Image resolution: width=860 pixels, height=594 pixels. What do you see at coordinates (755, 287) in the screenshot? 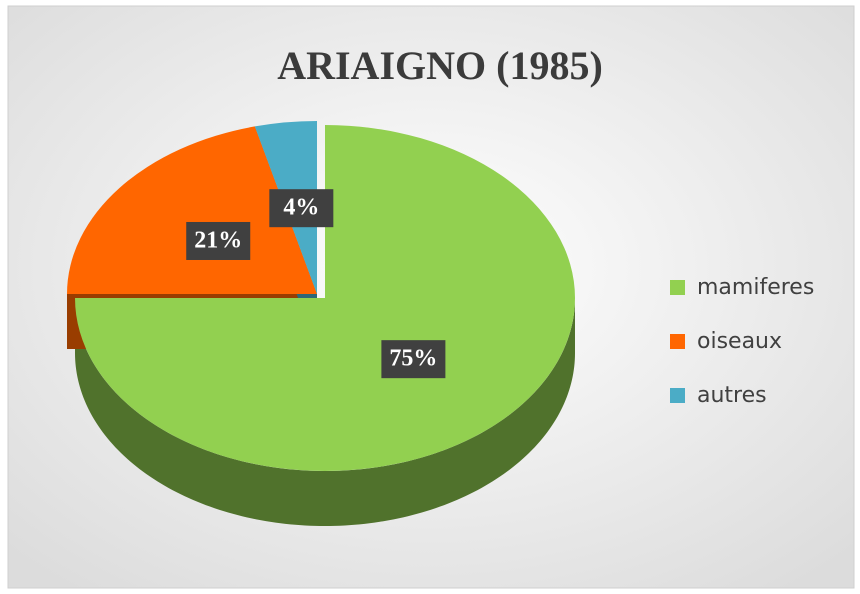
I see `legend-label: mamiferes` at bounding box center [755, 287].